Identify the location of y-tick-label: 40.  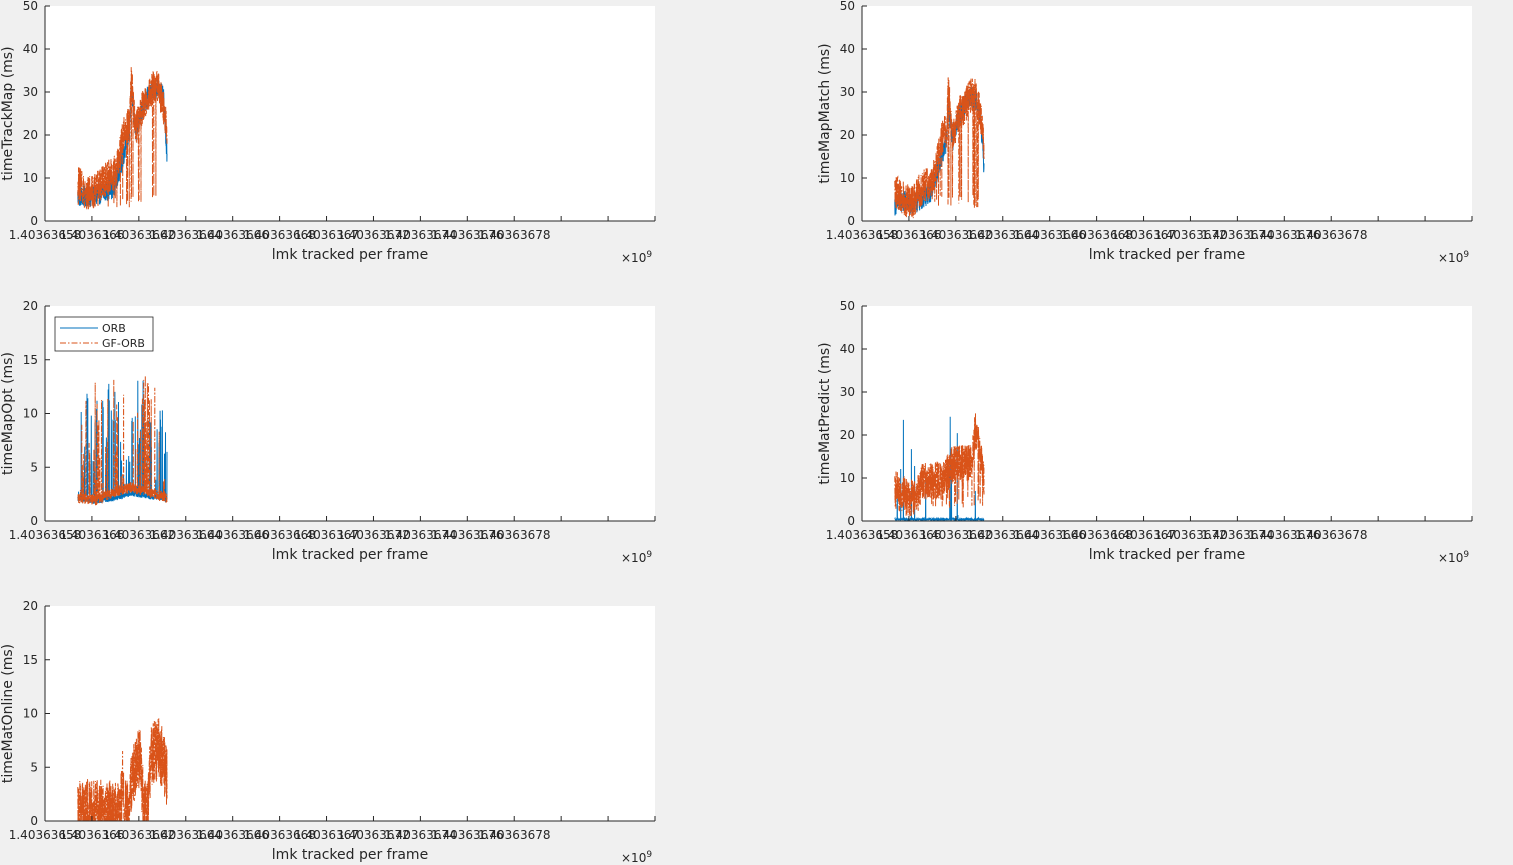
(30, 49).